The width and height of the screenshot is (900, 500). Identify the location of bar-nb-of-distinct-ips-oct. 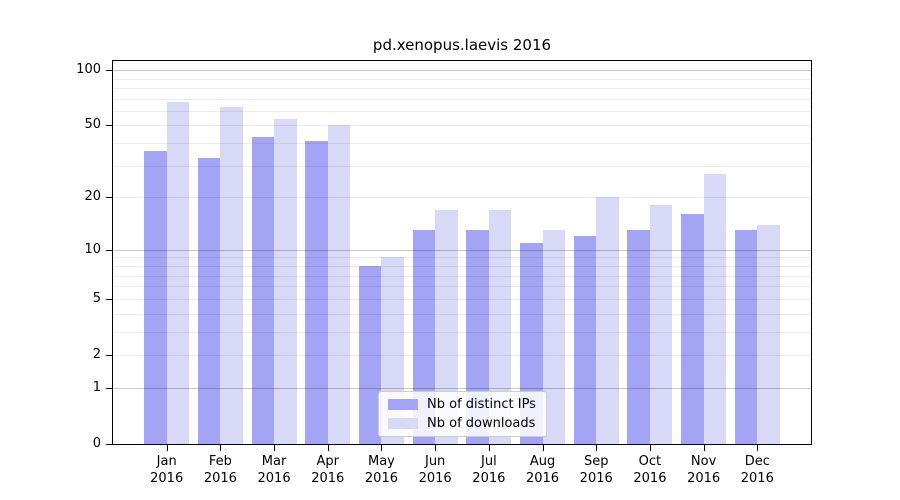
(638, 337).